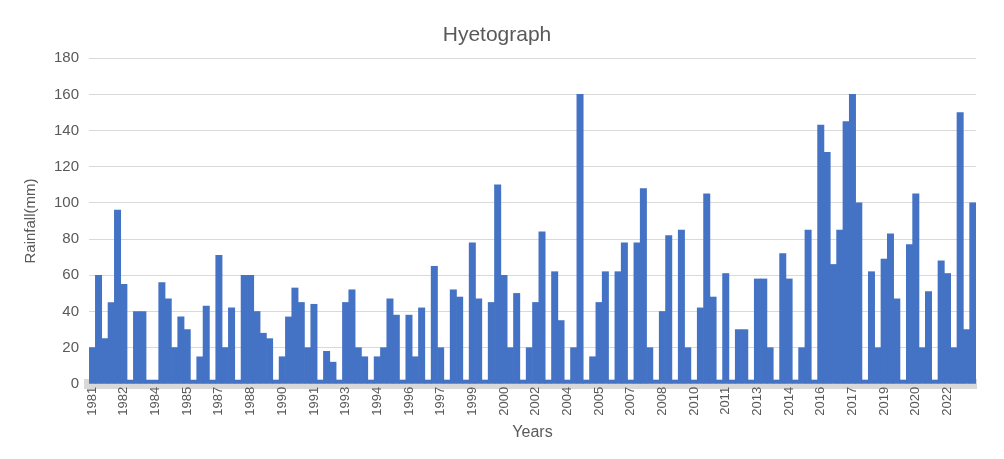 This screenshot has width=1004, height=459. I want to click on x-tick-label: 1987, so click(218, 401).